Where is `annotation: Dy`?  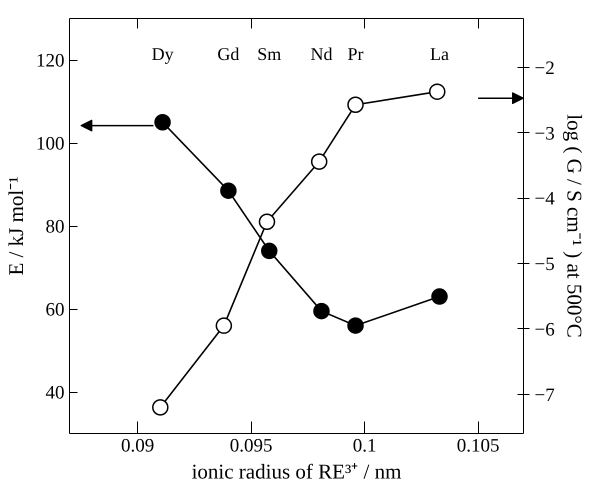
annotation: Dy is located at coordinates (163, 54).